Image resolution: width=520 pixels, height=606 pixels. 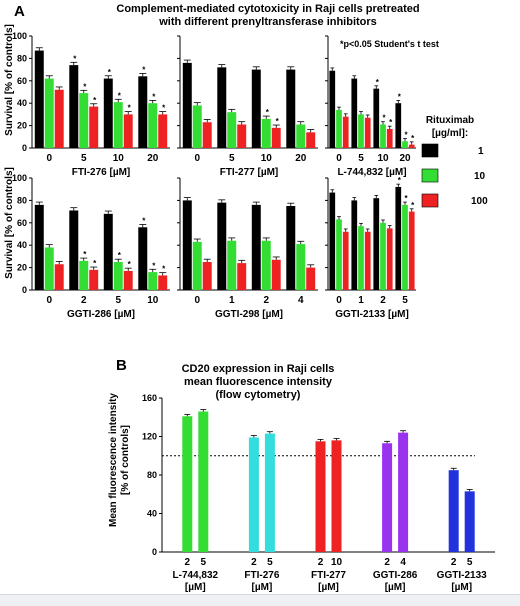 What do you see at coordinates (270, 562) in the screenshot?
I see `cd20-dose-label-fti-276: 5` at bounding box center [270, 562].